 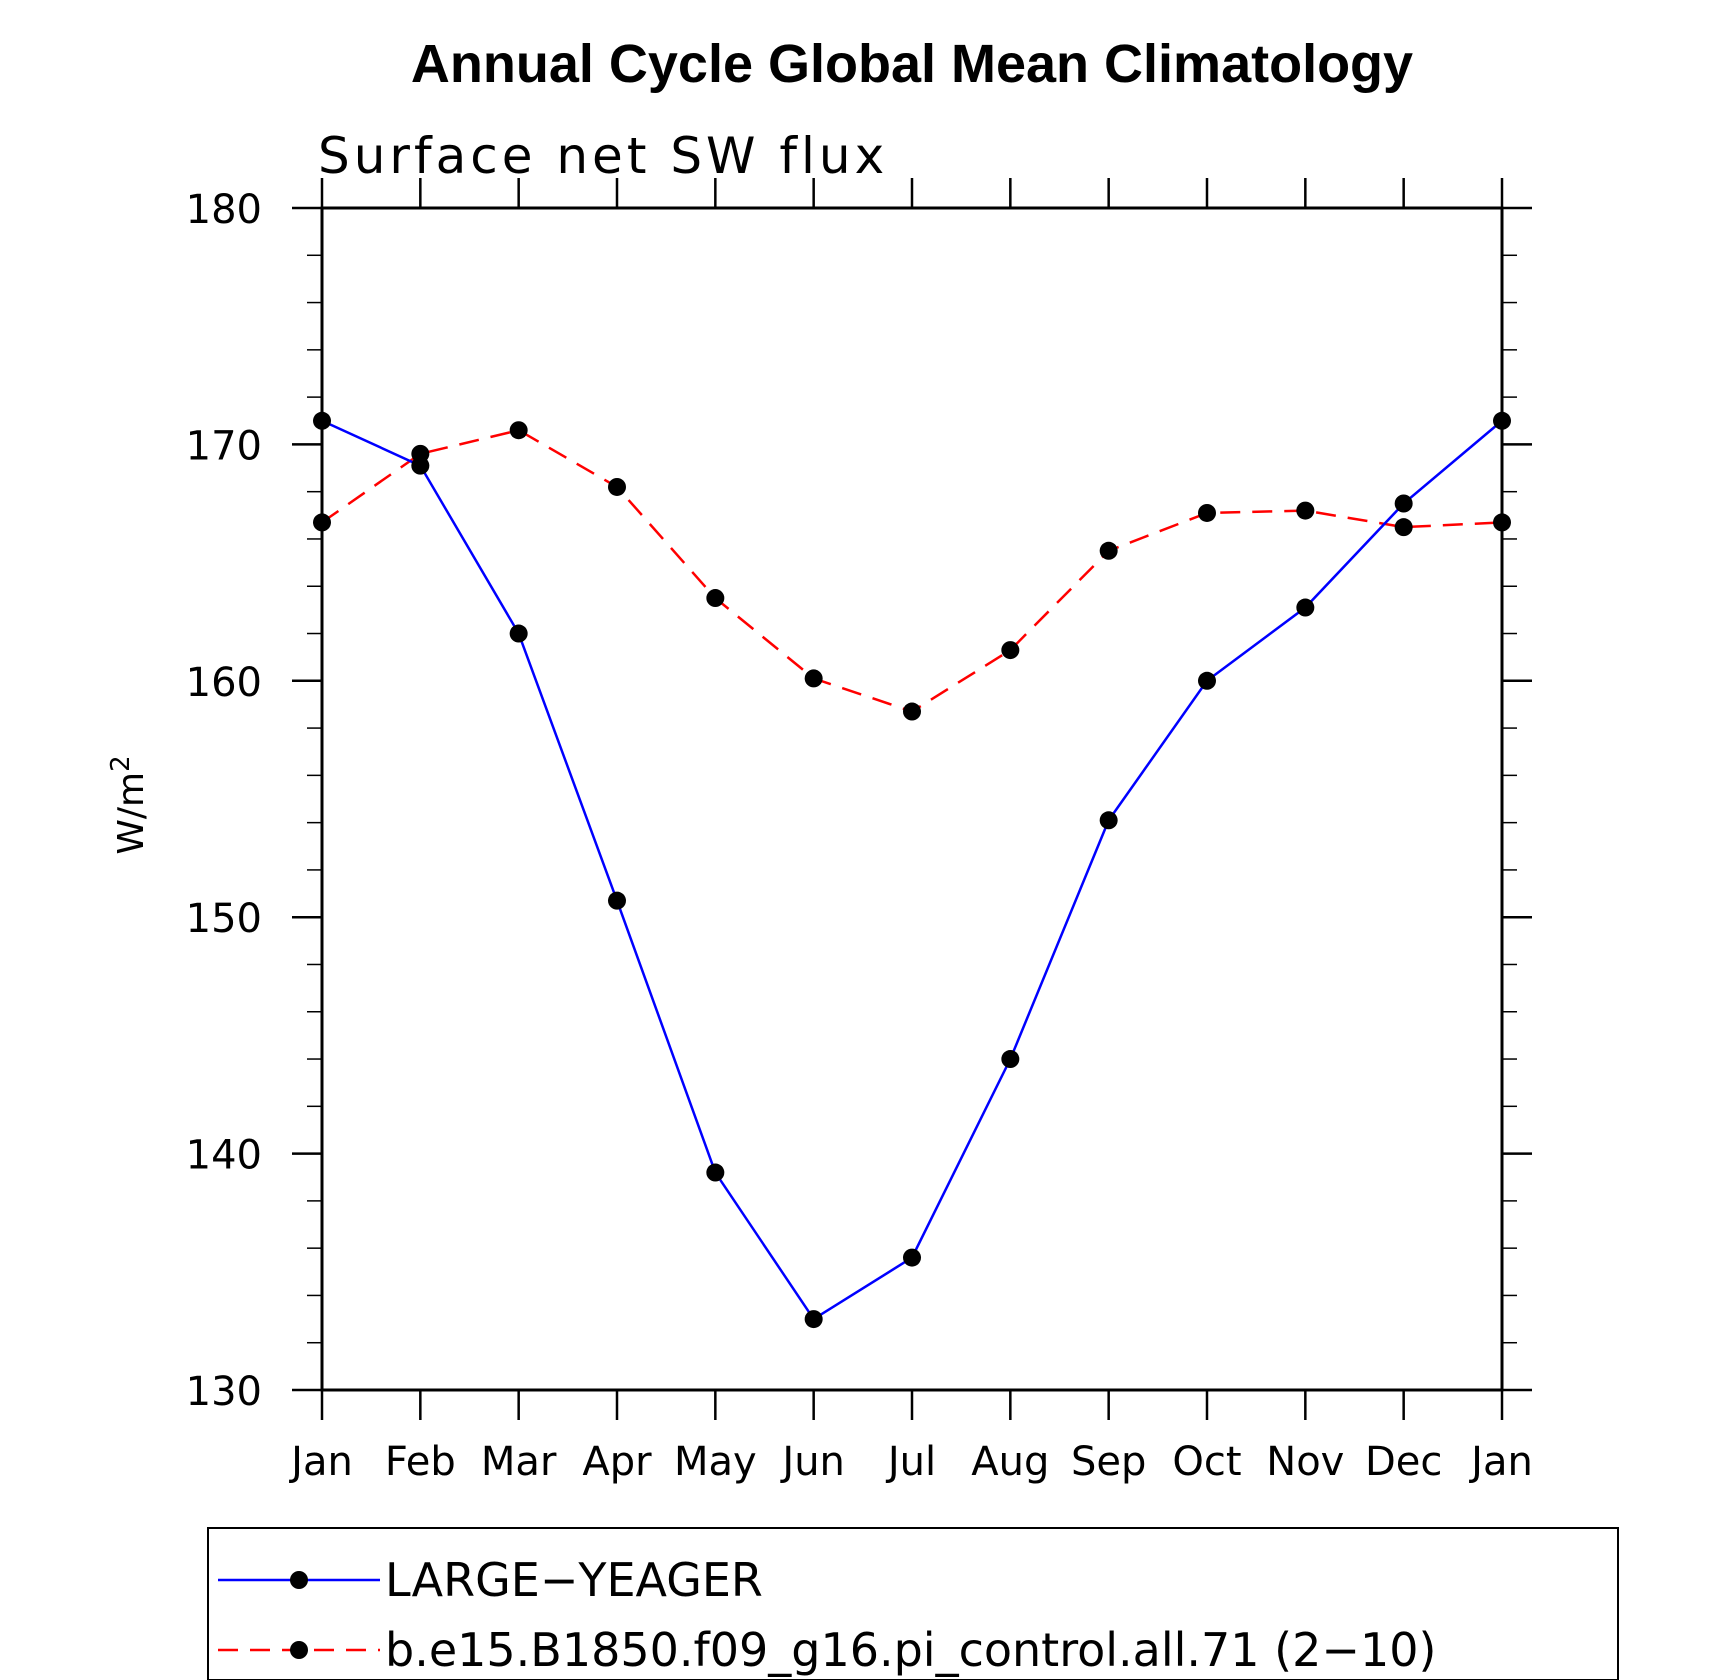 I want to click on x-tick-label: Aug, so click(x=1010, y=1462).